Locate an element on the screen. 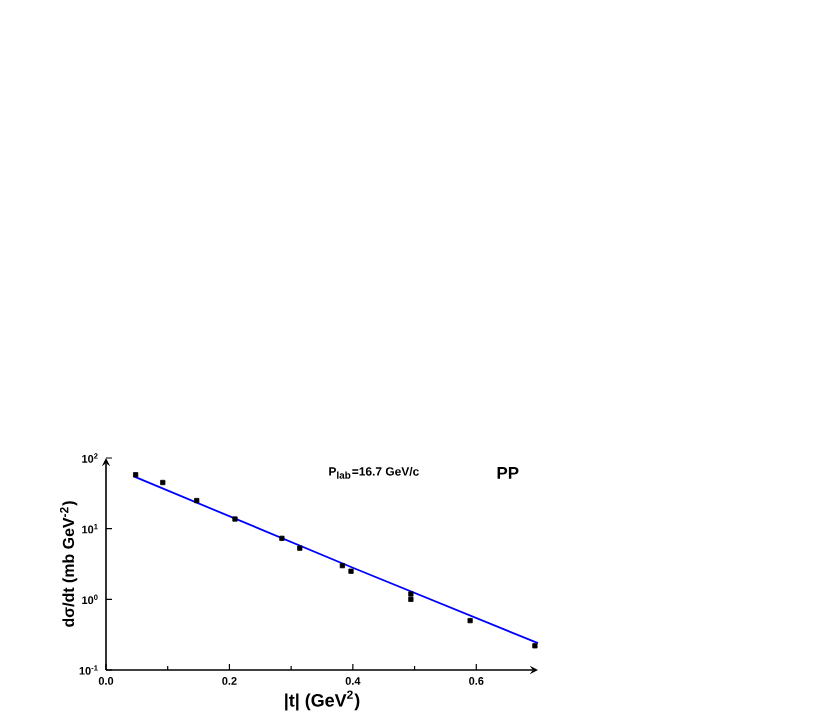 This screenshot has height=720, width=818. x-axis-title: |t| (GeV$^{2}$) is located at coordinates (322, 700).